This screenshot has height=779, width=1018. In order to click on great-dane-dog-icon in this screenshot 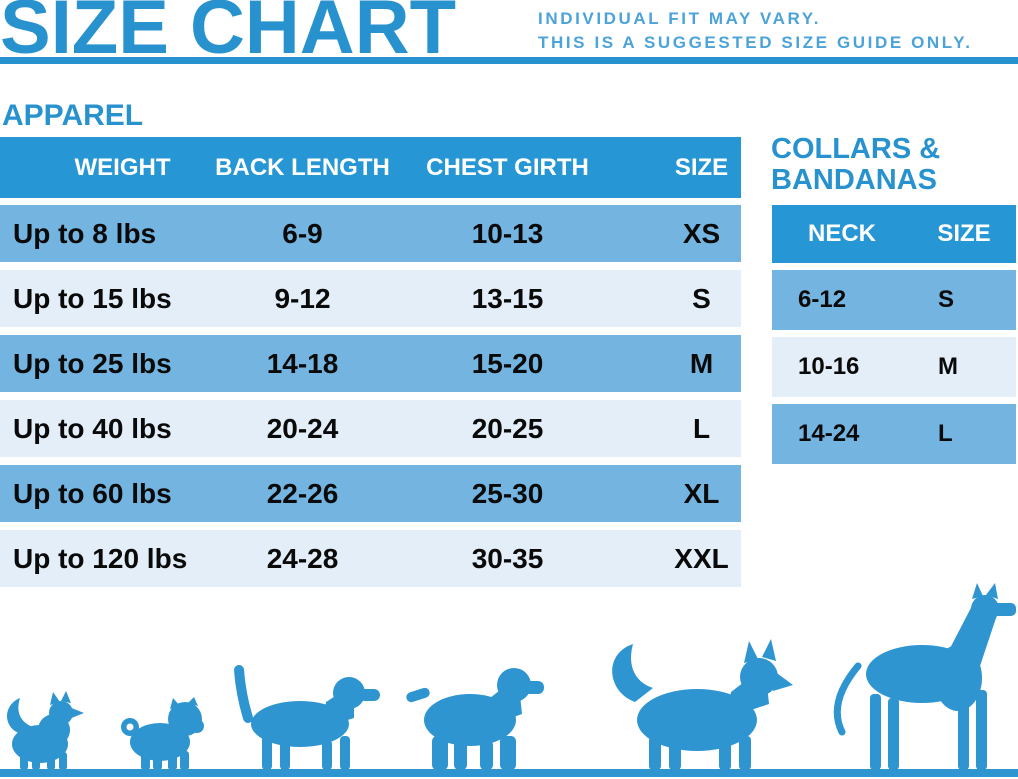, I will do `click(922, 676)`.